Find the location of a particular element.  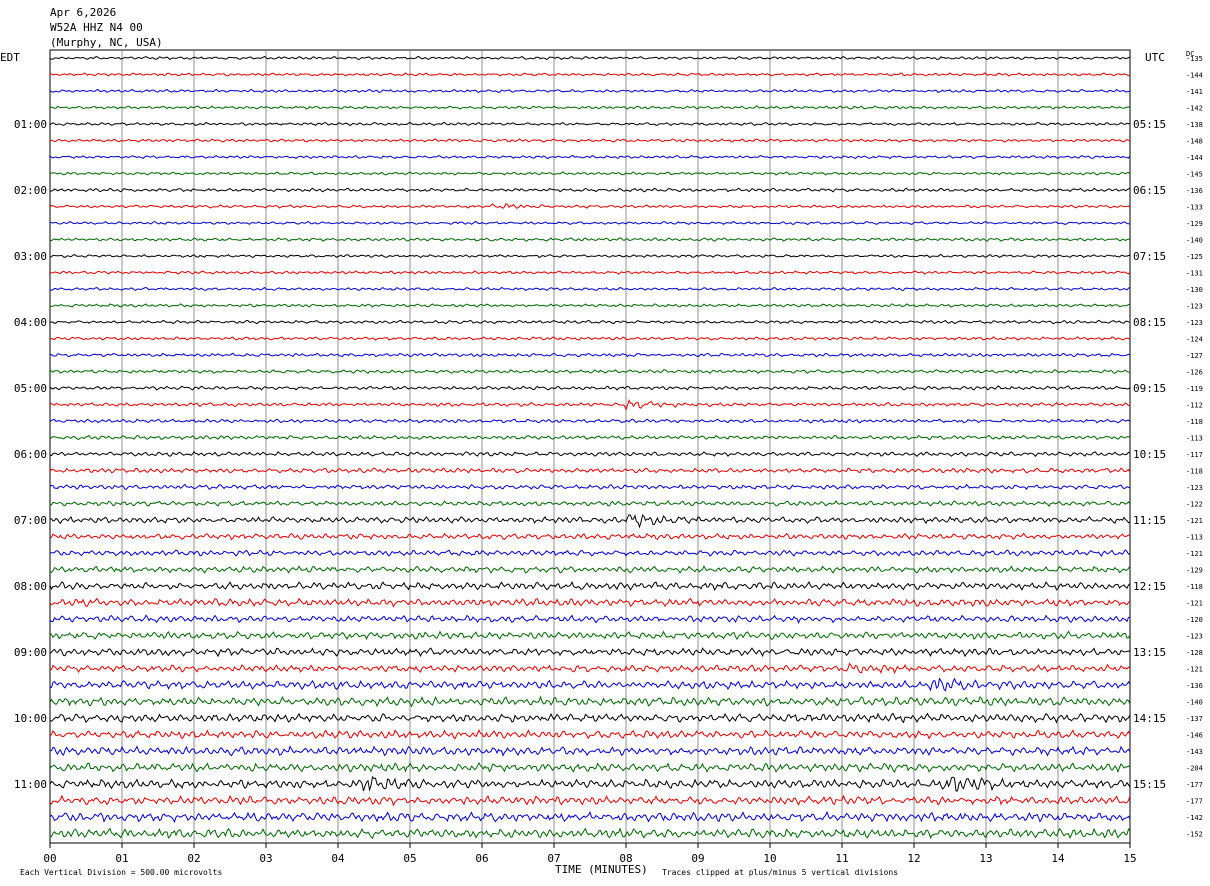

edt-hour-label: 04:00 is located at coordinates (30, 322).